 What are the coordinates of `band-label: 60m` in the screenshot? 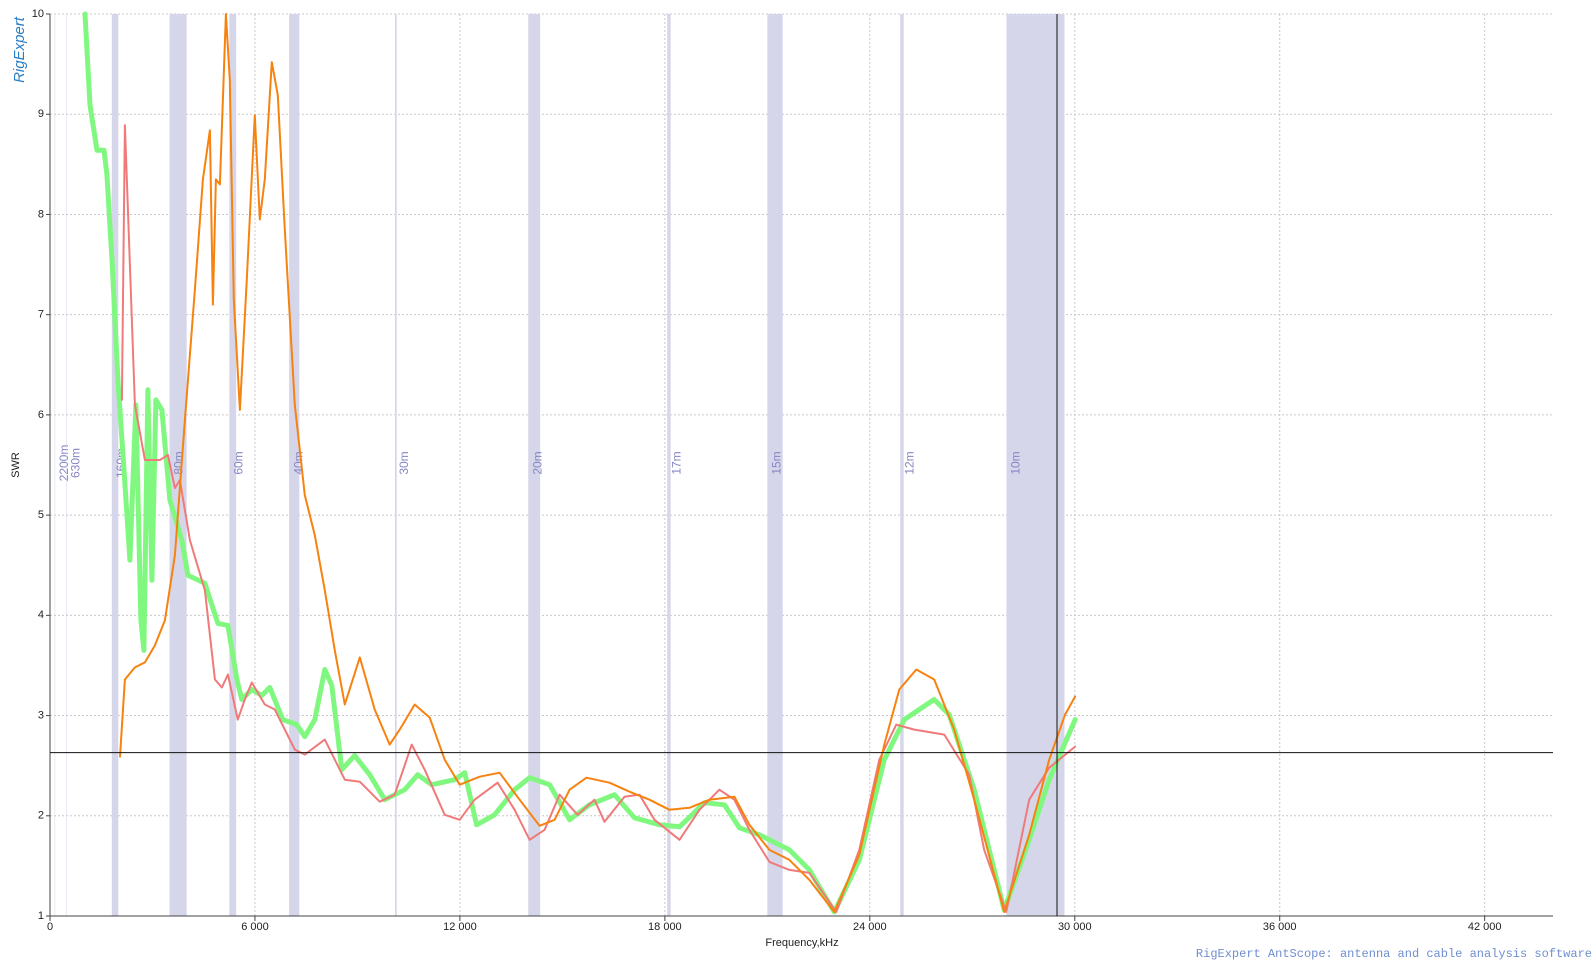 It's located at (239, 462).